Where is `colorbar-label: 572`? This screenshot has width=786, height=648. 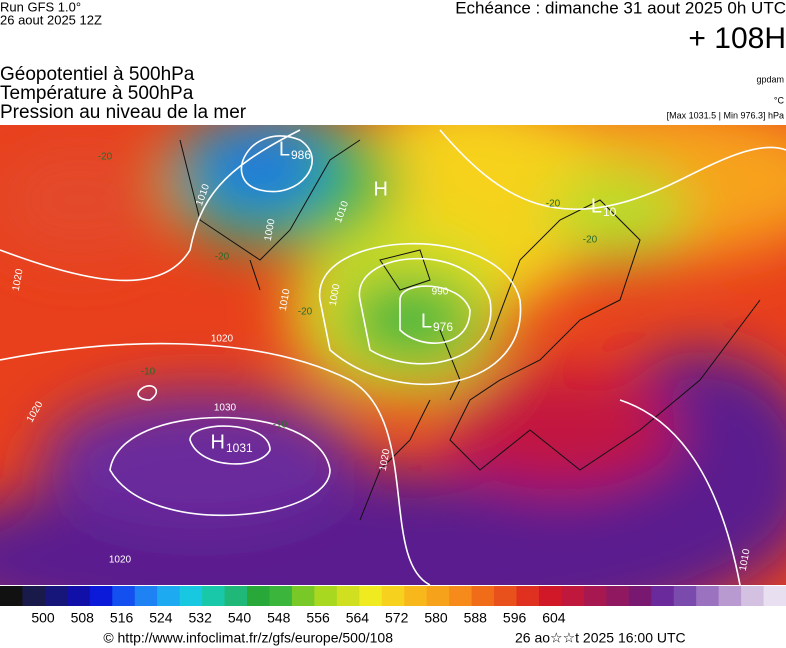
colorbar-label: 572 is located at coordinates (397, 618).